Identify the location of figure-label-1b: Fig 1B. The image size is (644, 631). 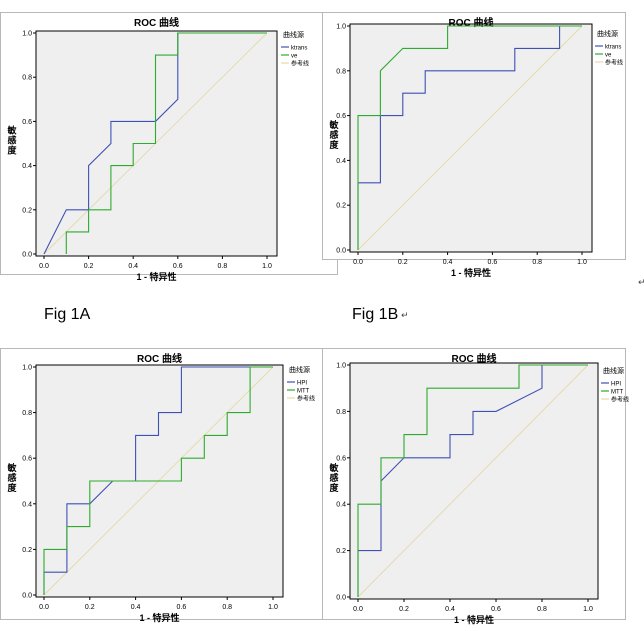
(375, 314).